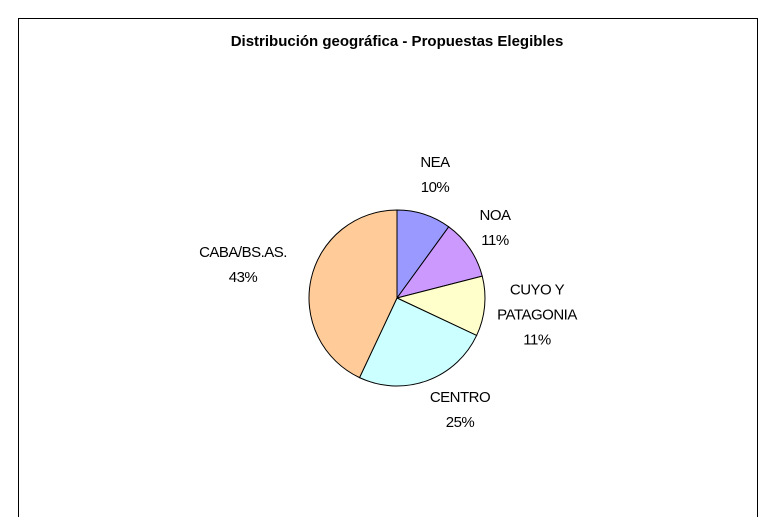 This screenshot has width=773, height=517. Describe the element at coordinates (460, 397) in the screenshot. I see `category-label: CENTRO` at that location.